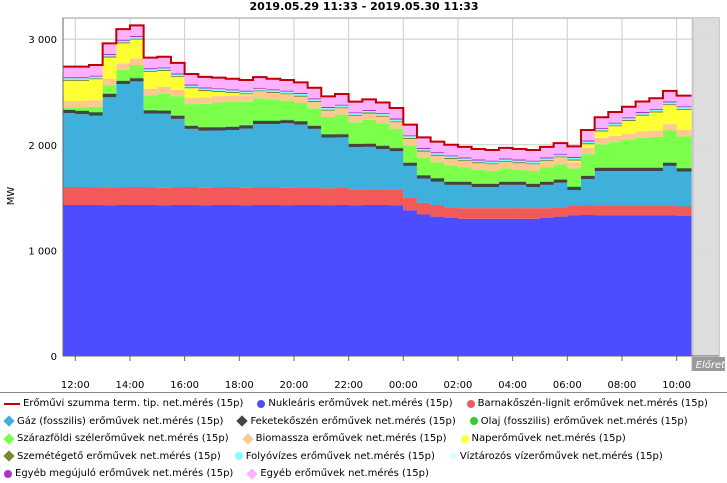  I want to click on legend-label: Feketekőszén erőművek net.mérés (15p), so click(353, 421).